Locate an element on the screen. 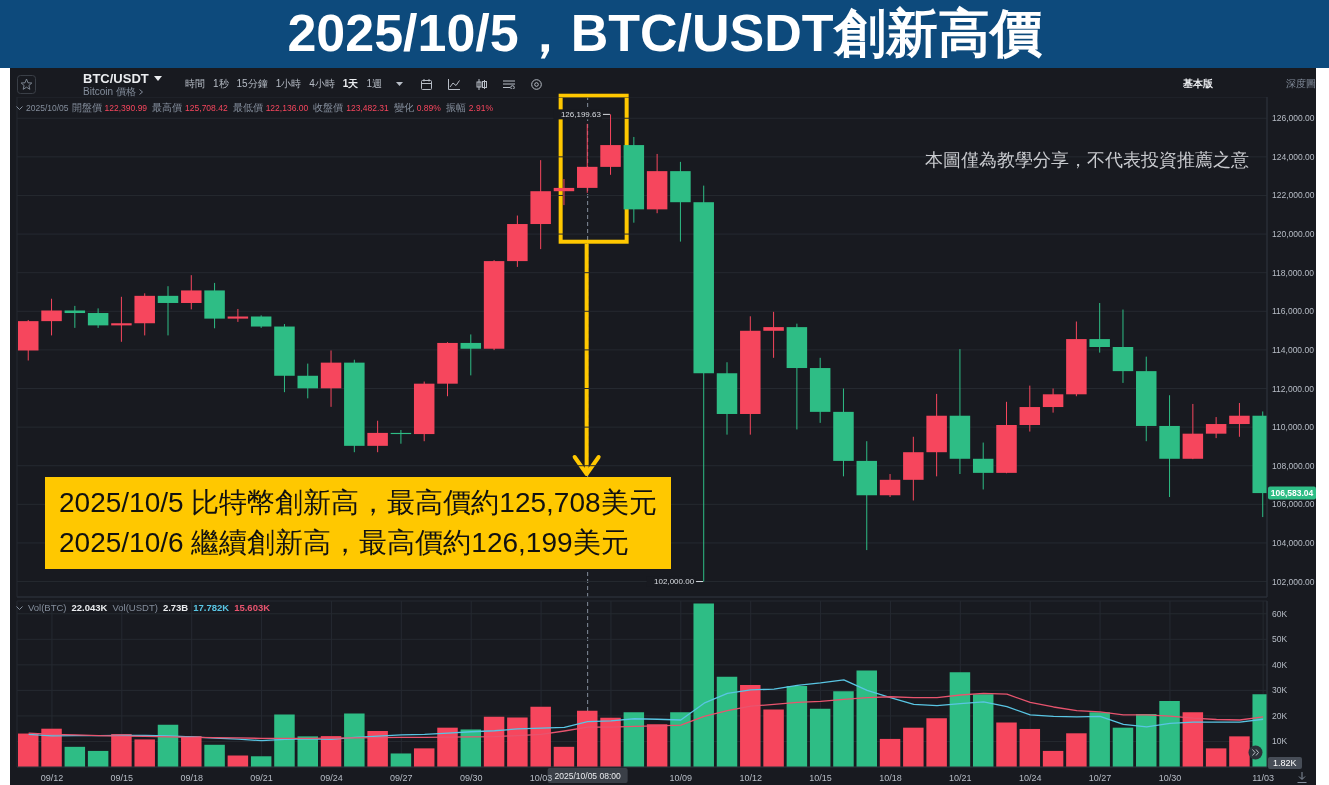 This screenshot has height=785, width=1329. annotation: 收盤價 is located at coordinates (328, 107).